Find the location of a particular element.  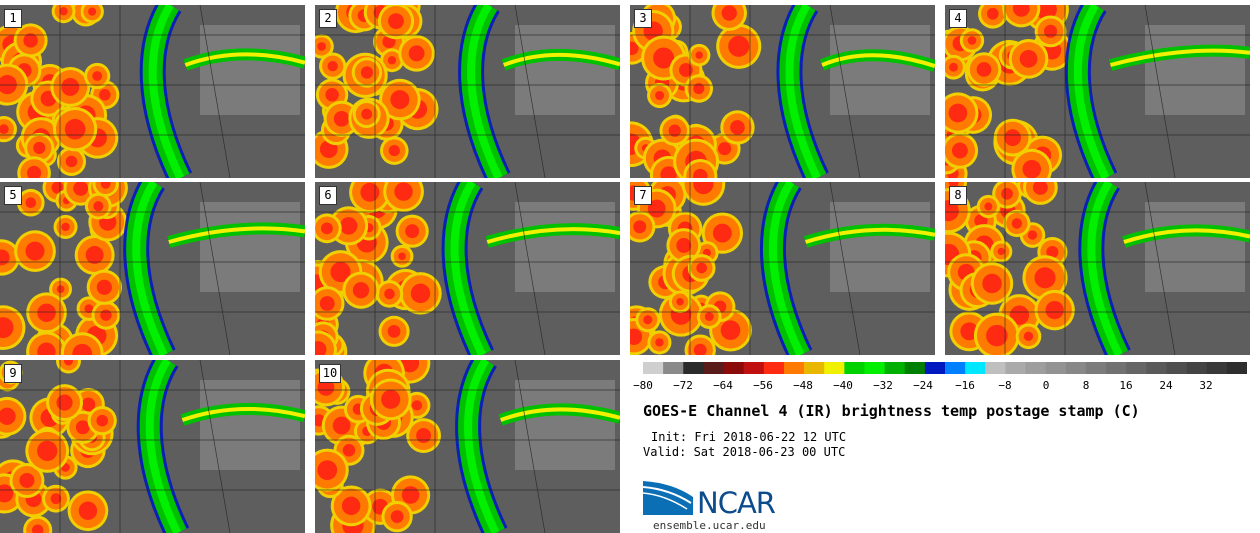

panel-number-label: 10 is located at coordinates (330, 373).